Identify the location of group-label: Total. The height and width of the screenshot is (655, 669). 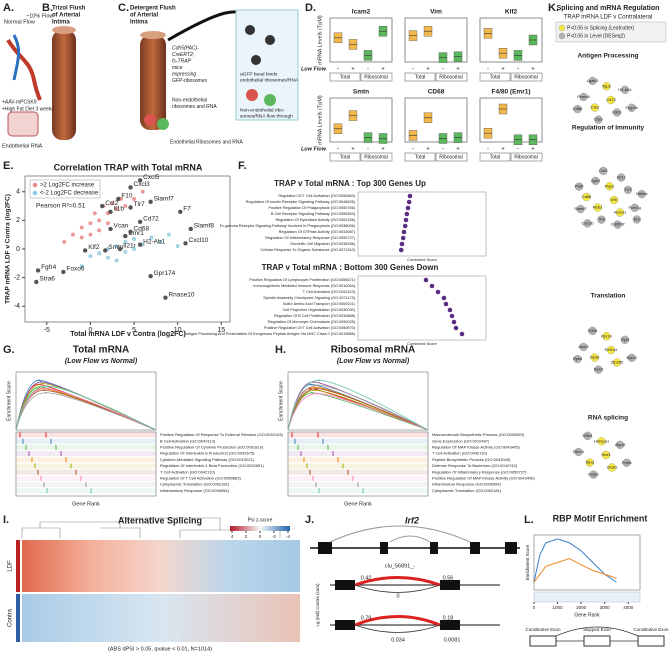
(345, 77).